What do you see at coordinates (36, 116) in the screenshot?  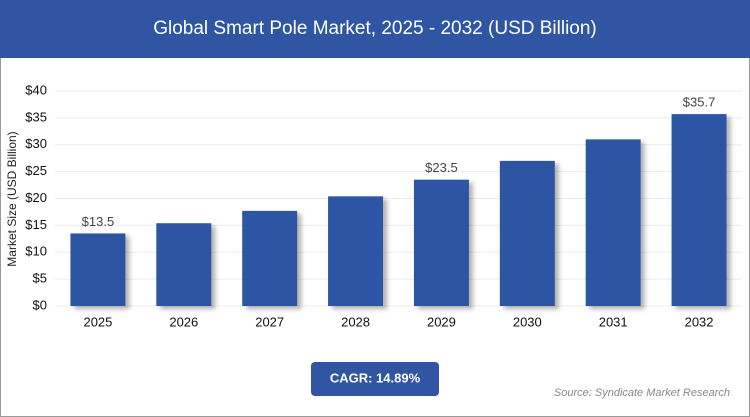 I see `y-tick-label: $35` at bounding box center [36, 116].